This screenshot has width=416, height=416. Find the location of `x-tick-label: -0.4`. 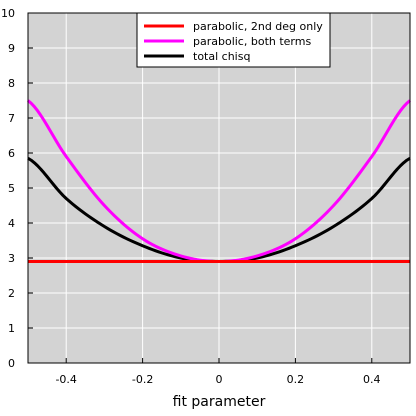

x-tick-label: -0.4 is located at coordinates (65, 379).